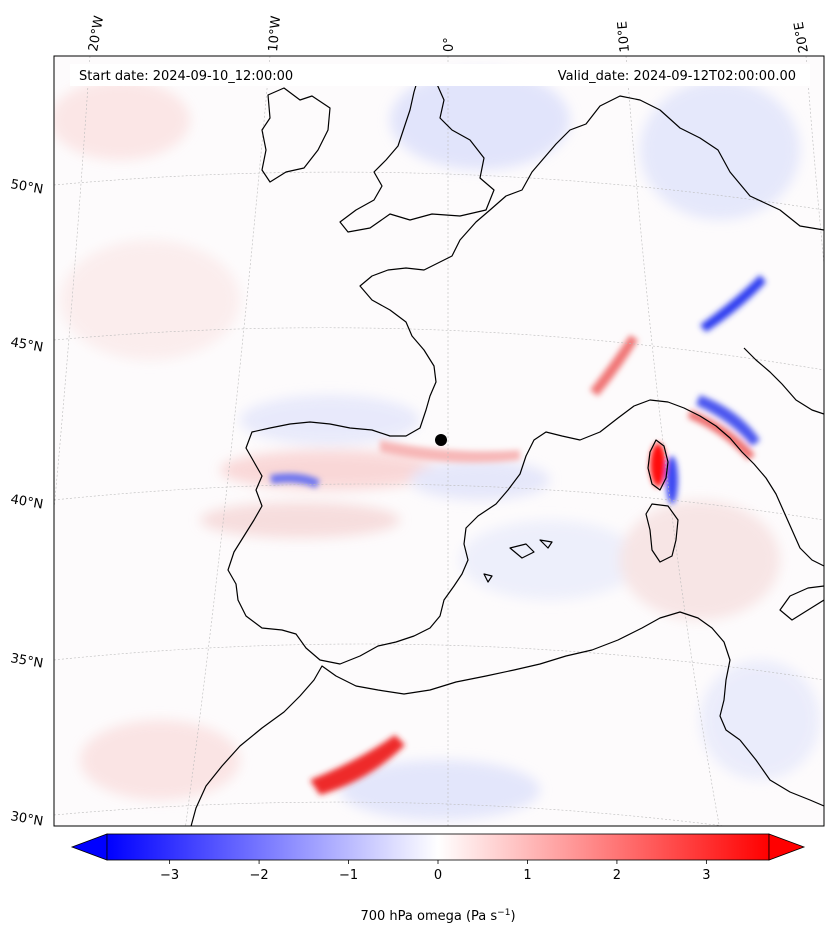  What do you see at coordinates (518, 561) in the screenshot?
I see `coast-balearics` at bounding box center [518, 561].